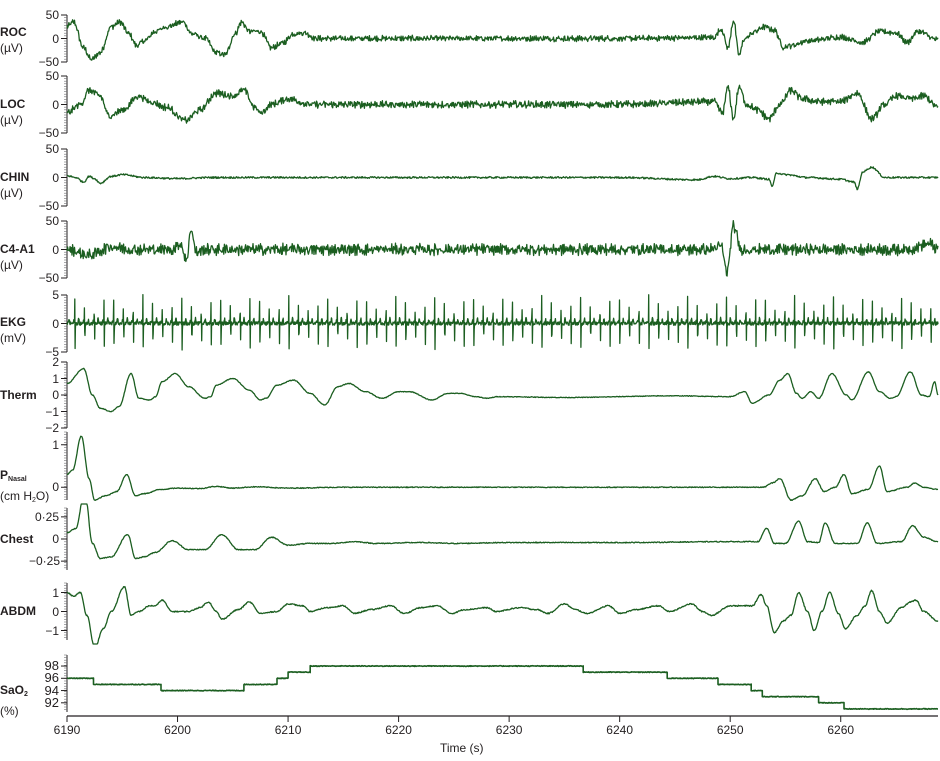  I want to click on y-tick-label-abdm: 1, so click(55, 592).